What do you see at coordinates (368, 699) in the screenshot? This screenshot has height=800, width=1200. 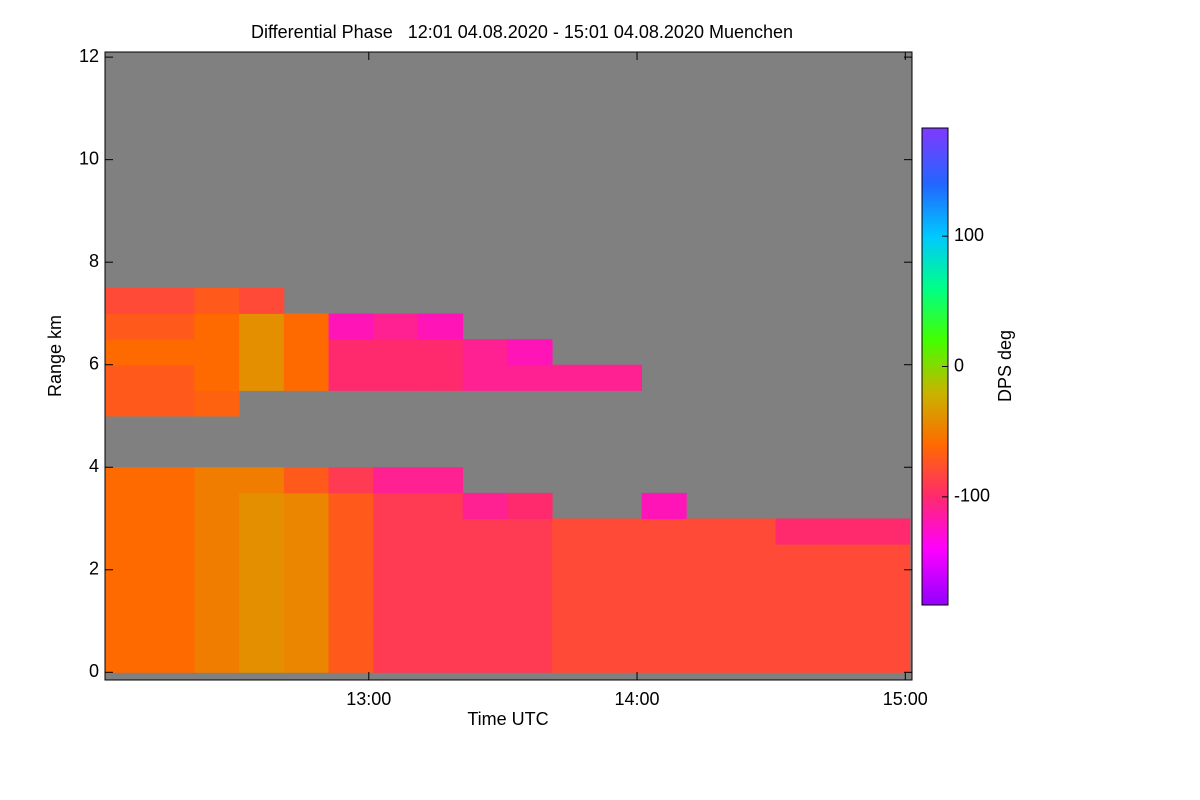 I see `x-tick-label: 13:00` at bounding box center [368, 699].